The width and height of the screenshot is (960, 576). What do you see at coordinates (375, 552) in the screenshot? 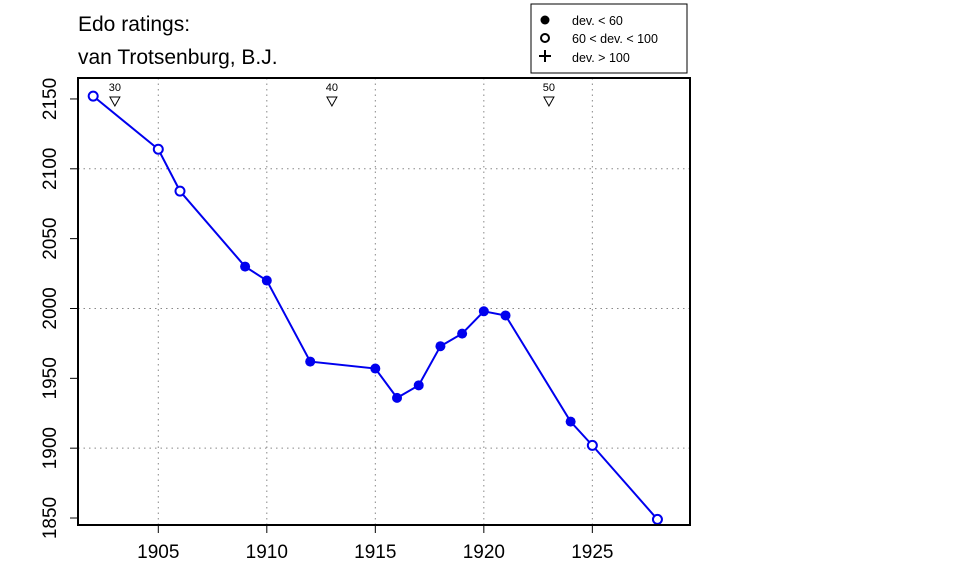
I see `x-tick-label: 1915` at bounding box center [375, 552].